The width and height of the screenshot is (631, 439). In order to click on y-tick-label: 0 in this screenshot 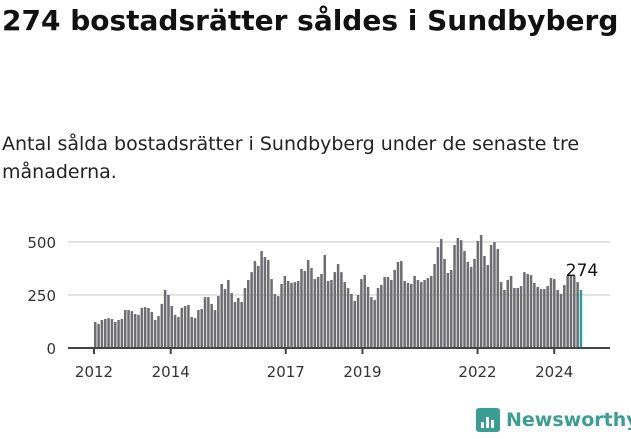, I will do `click(51, 349)`.